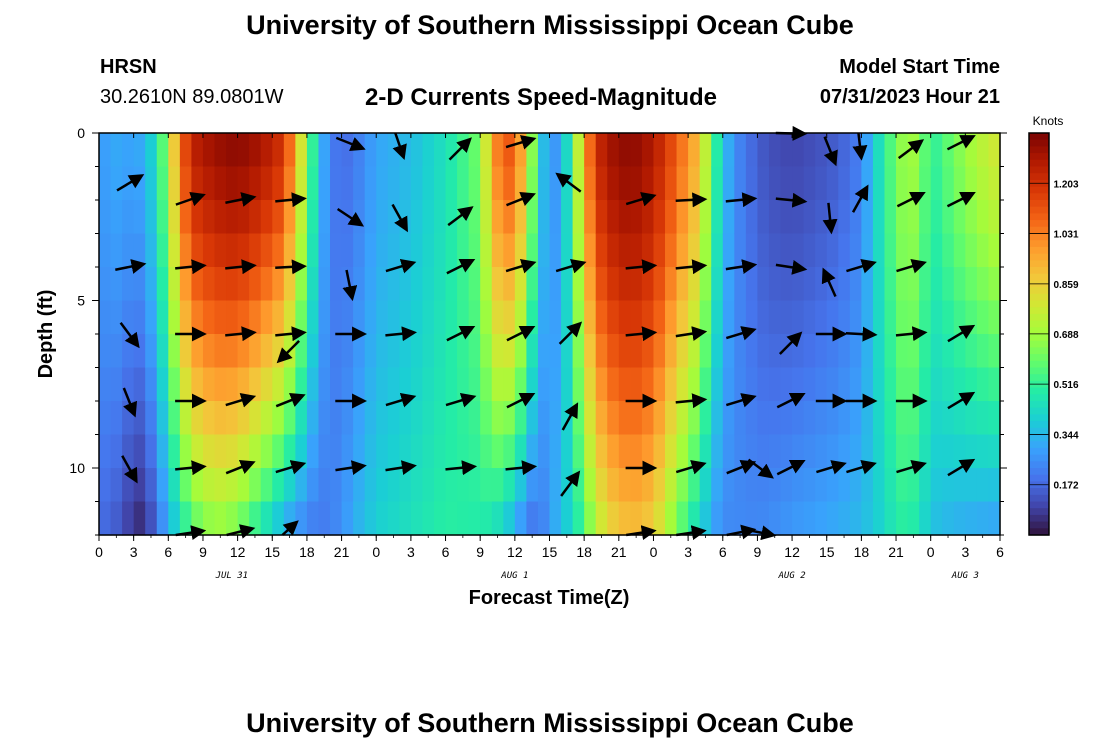 The width and height of the screenshot is (1100, 750). I want to click on date-label: JUL 31, so click(232, 576).